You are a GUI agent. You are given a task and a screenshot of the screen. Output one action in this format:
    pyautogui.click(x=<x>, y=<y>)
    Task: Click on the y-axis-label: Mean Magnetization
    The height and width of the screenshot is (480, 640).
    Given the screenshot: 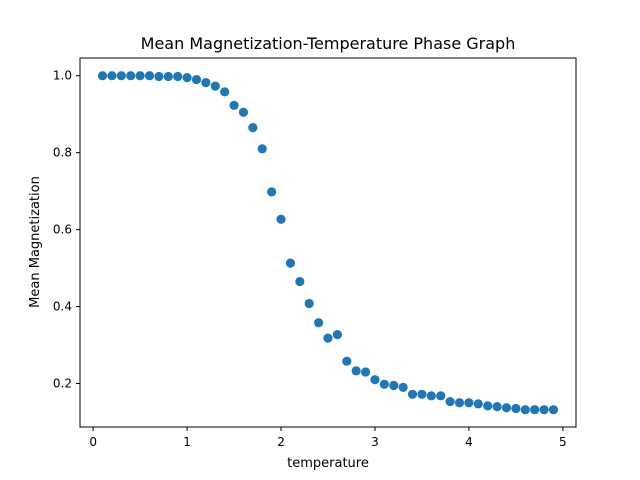 What is the action you would take?
    pyautogui.click(x=35, y=242)
    